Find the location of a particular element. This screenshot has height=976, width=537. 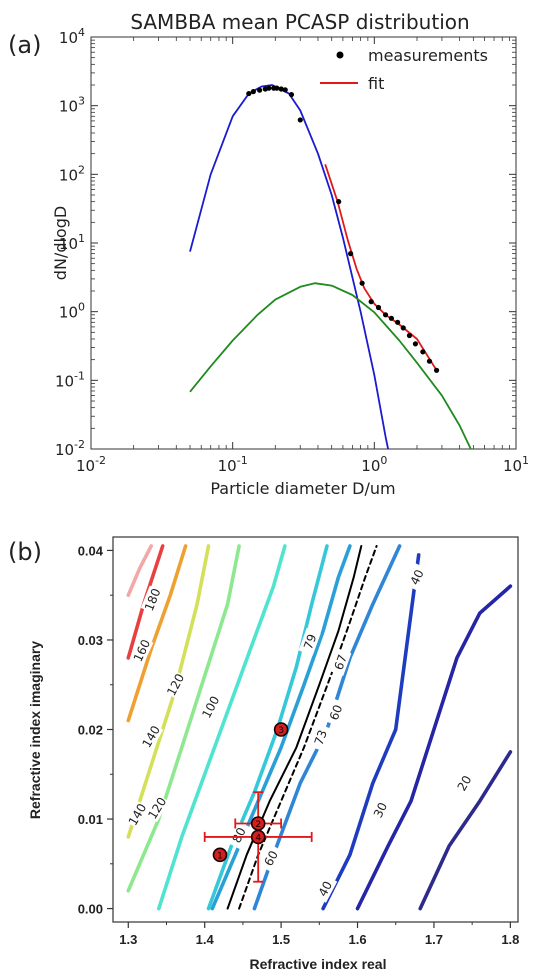

data-point-label: 3 is located at coordinates (281, 731).